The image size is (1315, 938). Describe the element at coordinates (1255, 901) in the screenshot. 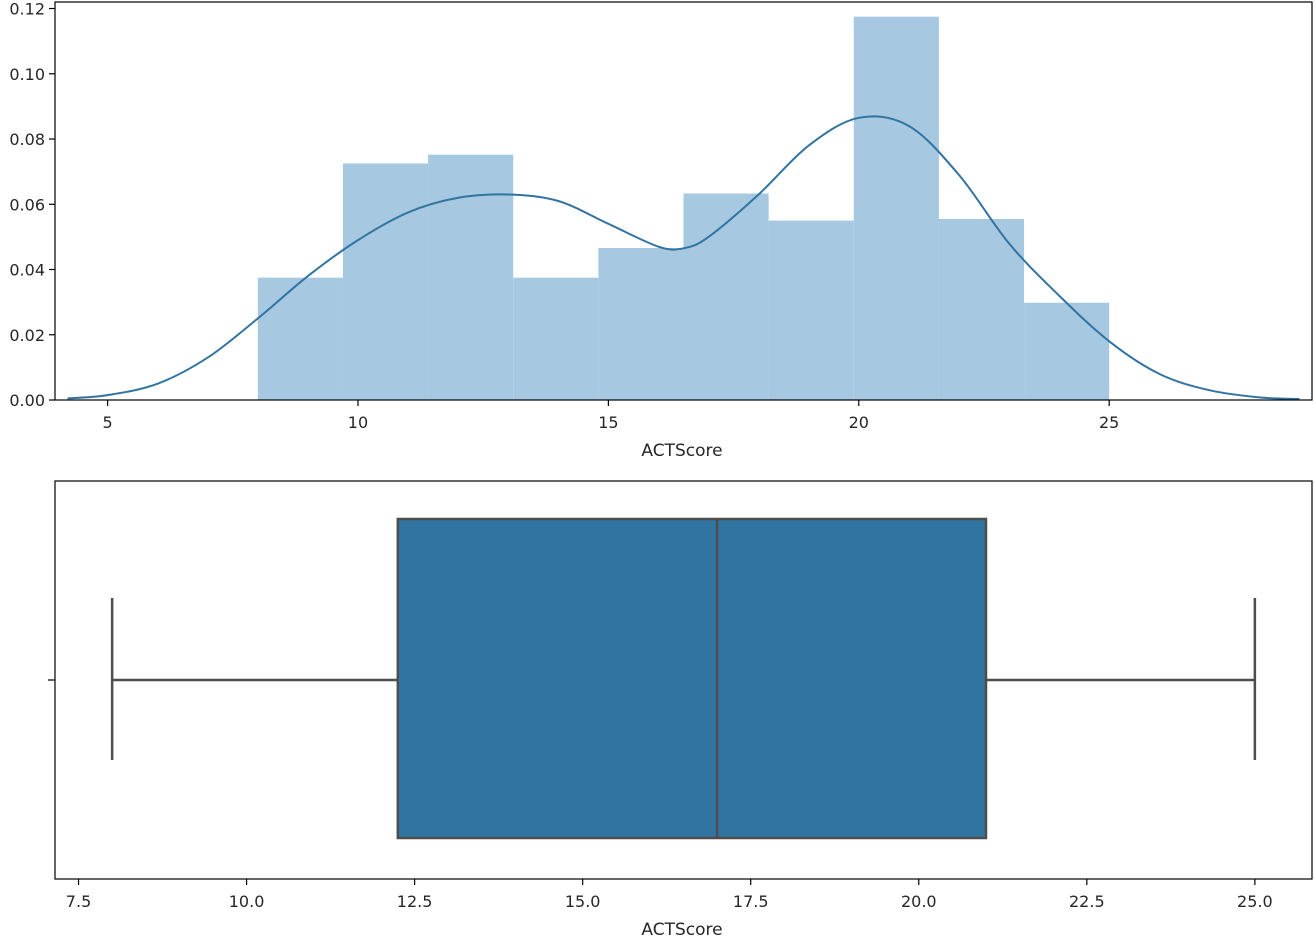

I see `boxplot-x-tick-label-7: 25.0` at that location.